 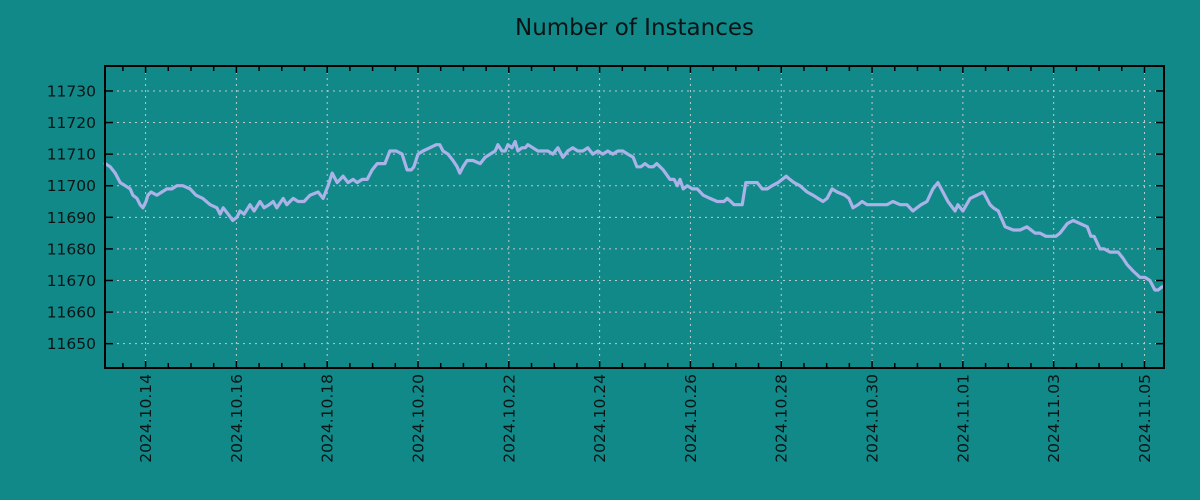 I want to click on x-tick-label: 2024.10.30, so click(x=873, y=418).